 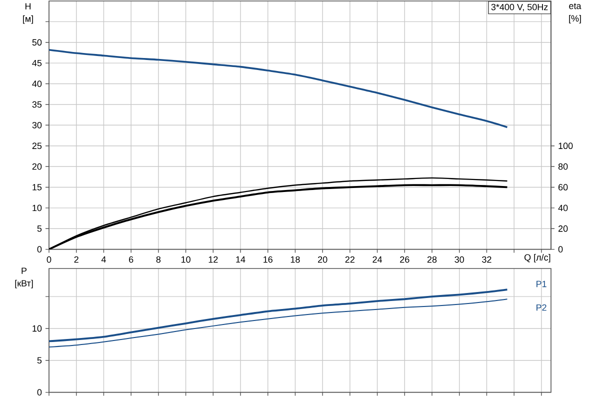 I want to click on x-tick-label: 10, so click(x=185, y=259).